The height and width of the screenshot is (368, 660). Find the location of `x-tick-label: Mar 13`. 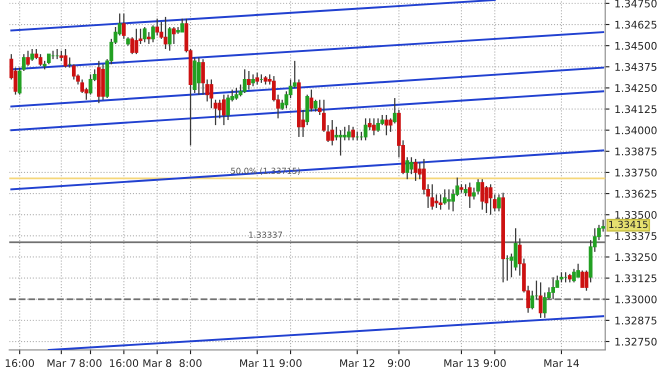

x-tick-label: Mar 13 is located at coordinates (461, 363).